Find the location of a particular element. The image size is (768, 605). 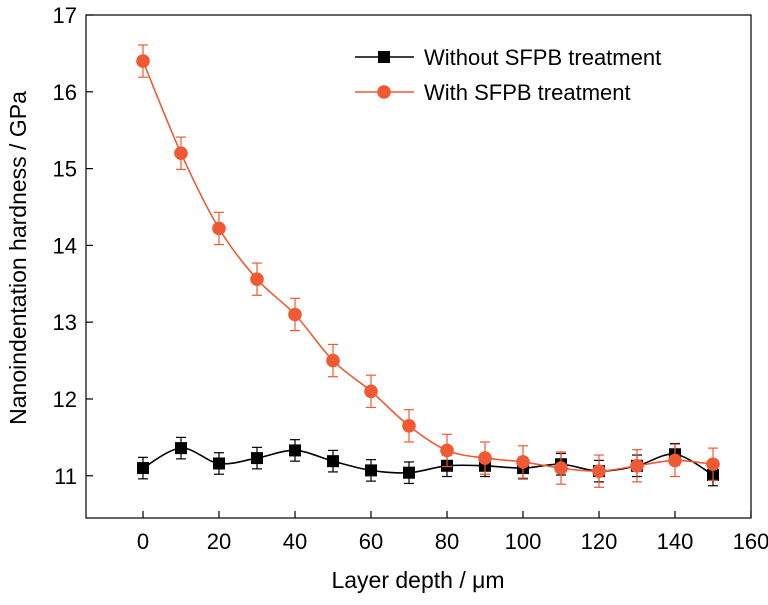

x-tick-label: 60 is located at coordinates (371, 541).